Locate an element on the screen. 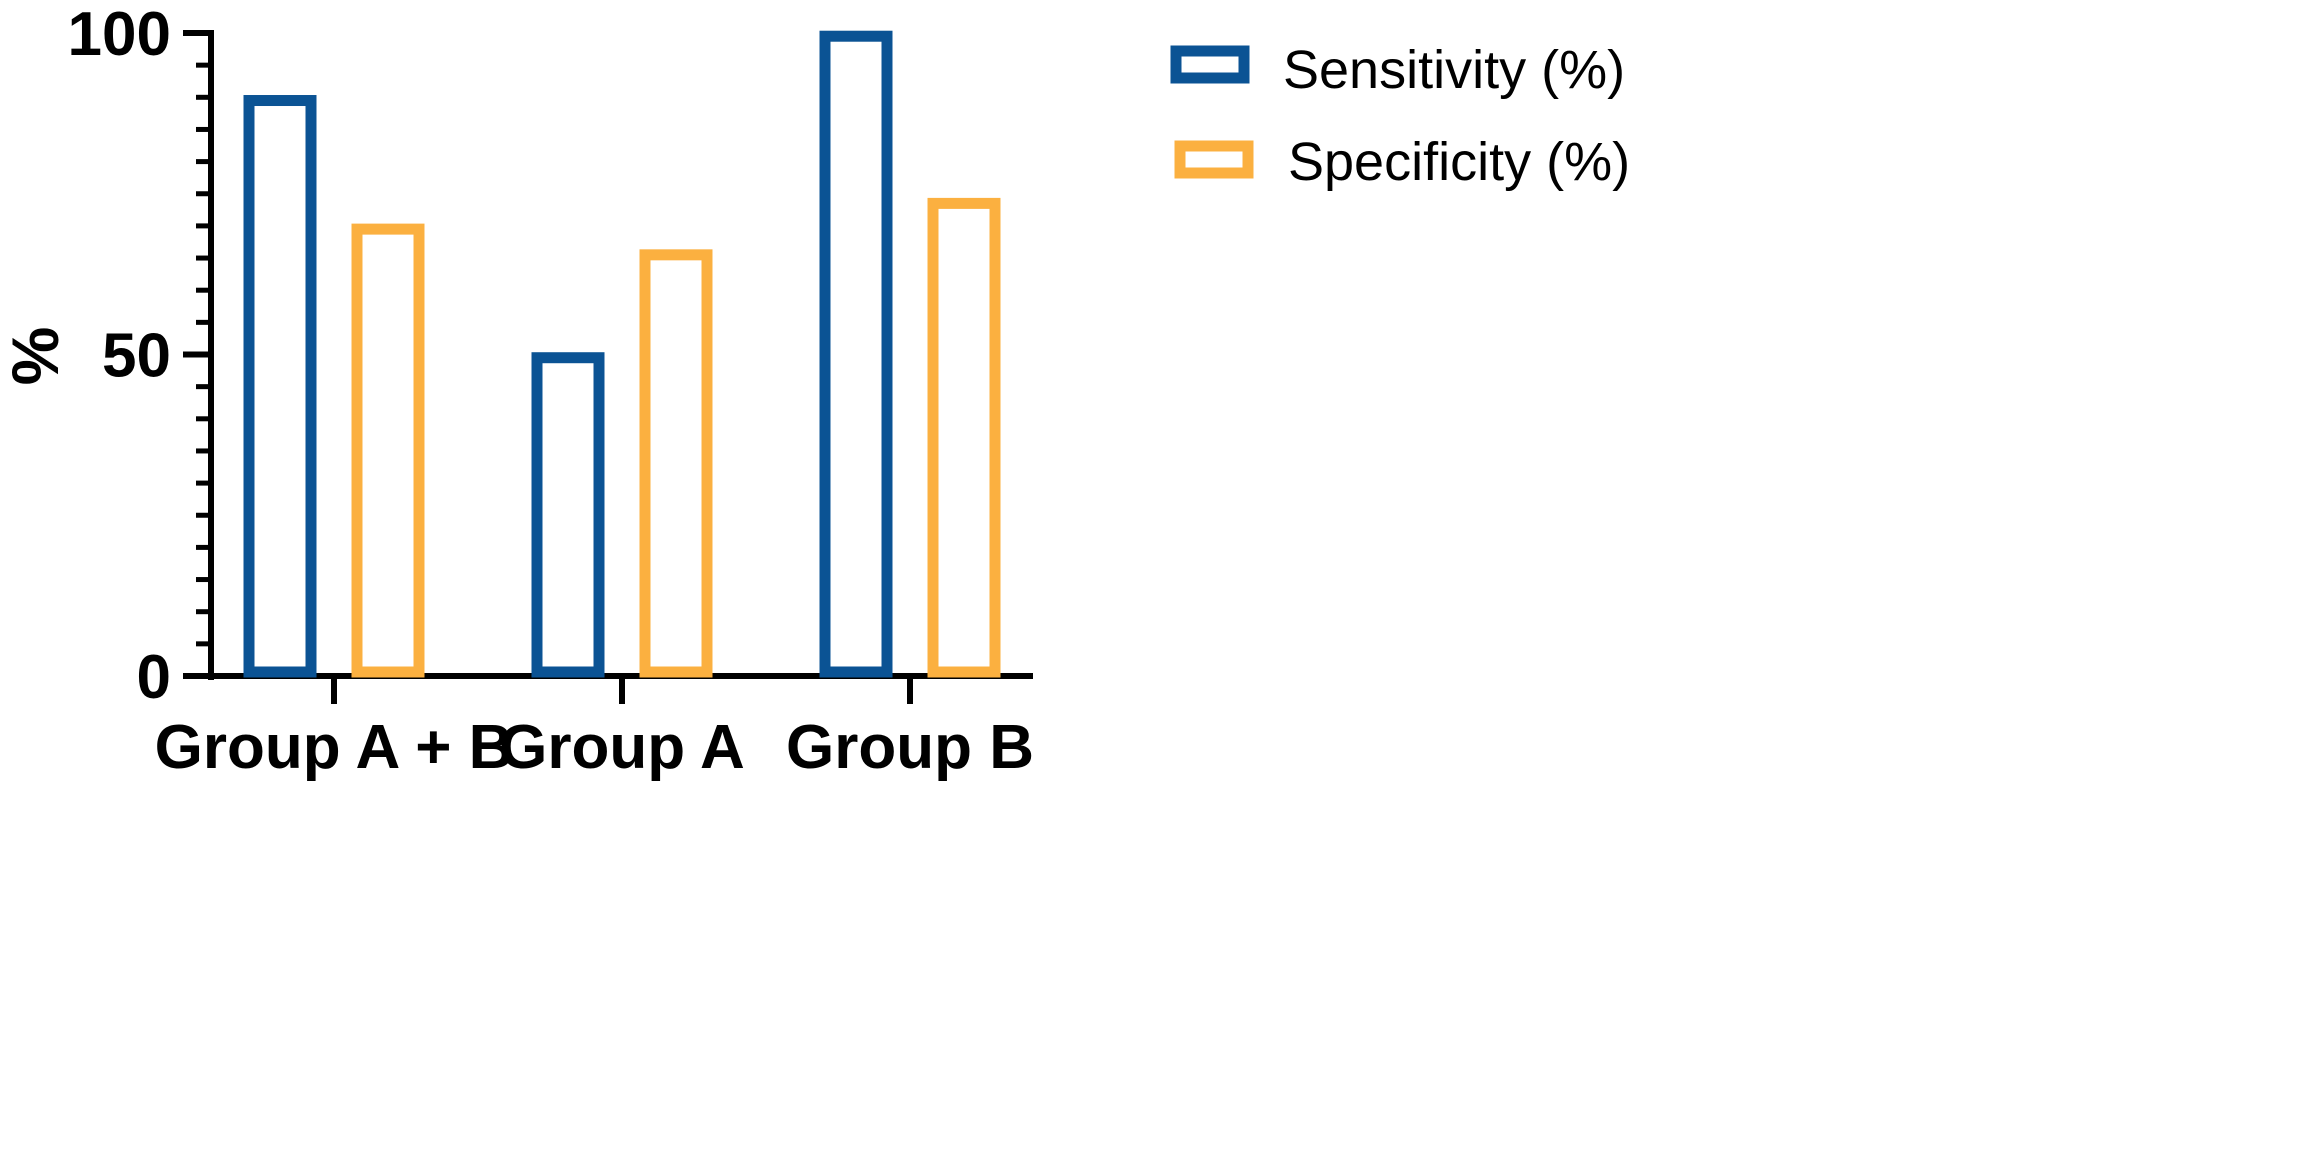 The height and width of the screenshot is (1162, 2324). y-axis: 0 50 100 is located at coordinates (141, 356).